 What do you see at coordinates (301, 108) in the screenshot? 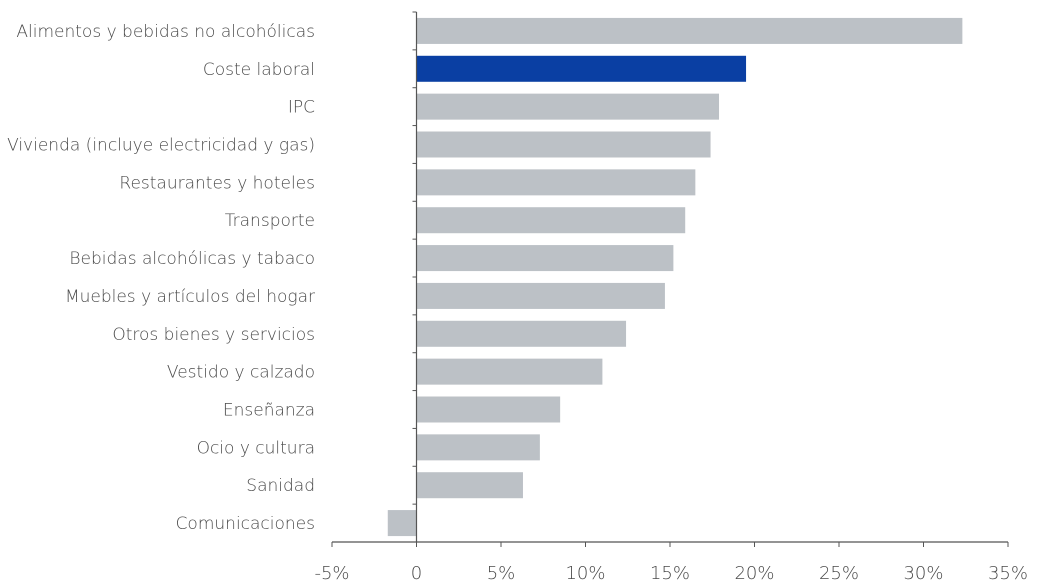
I see `category-label: IPC` at bounding box center [301, 108].